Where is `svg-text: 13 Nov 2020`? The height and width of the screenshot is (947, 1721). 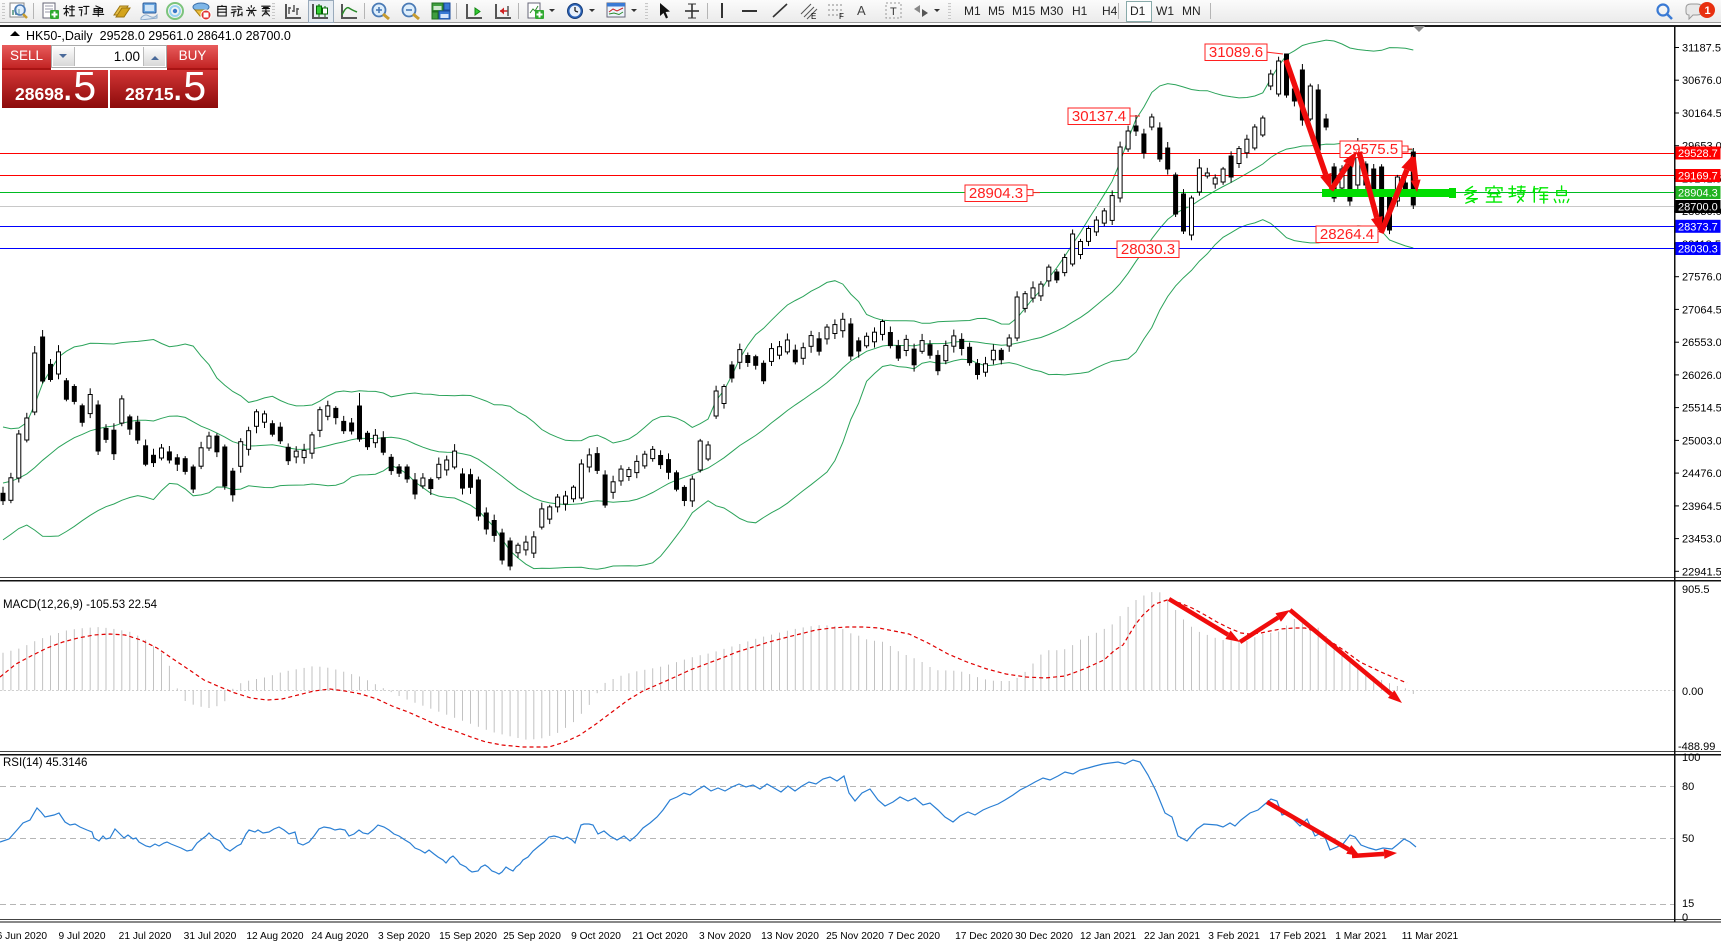
svg-text: 13 Nov 2020 is located at coordinates (790, 936).